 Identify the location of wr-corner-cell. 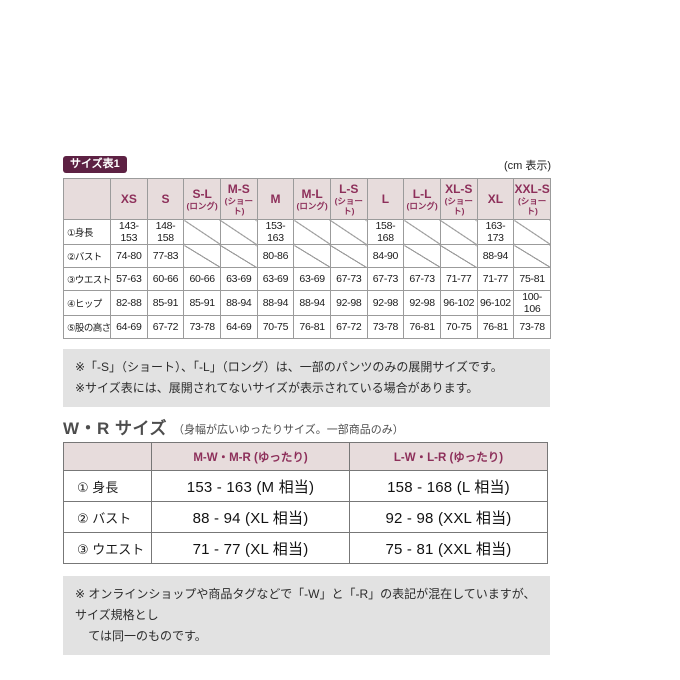
(107, 457).